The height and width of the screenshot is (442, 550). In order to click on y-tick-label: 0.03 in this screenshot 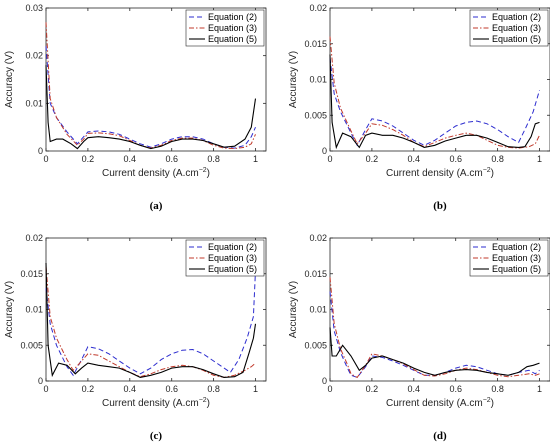, I will do `click(34, 8)`.